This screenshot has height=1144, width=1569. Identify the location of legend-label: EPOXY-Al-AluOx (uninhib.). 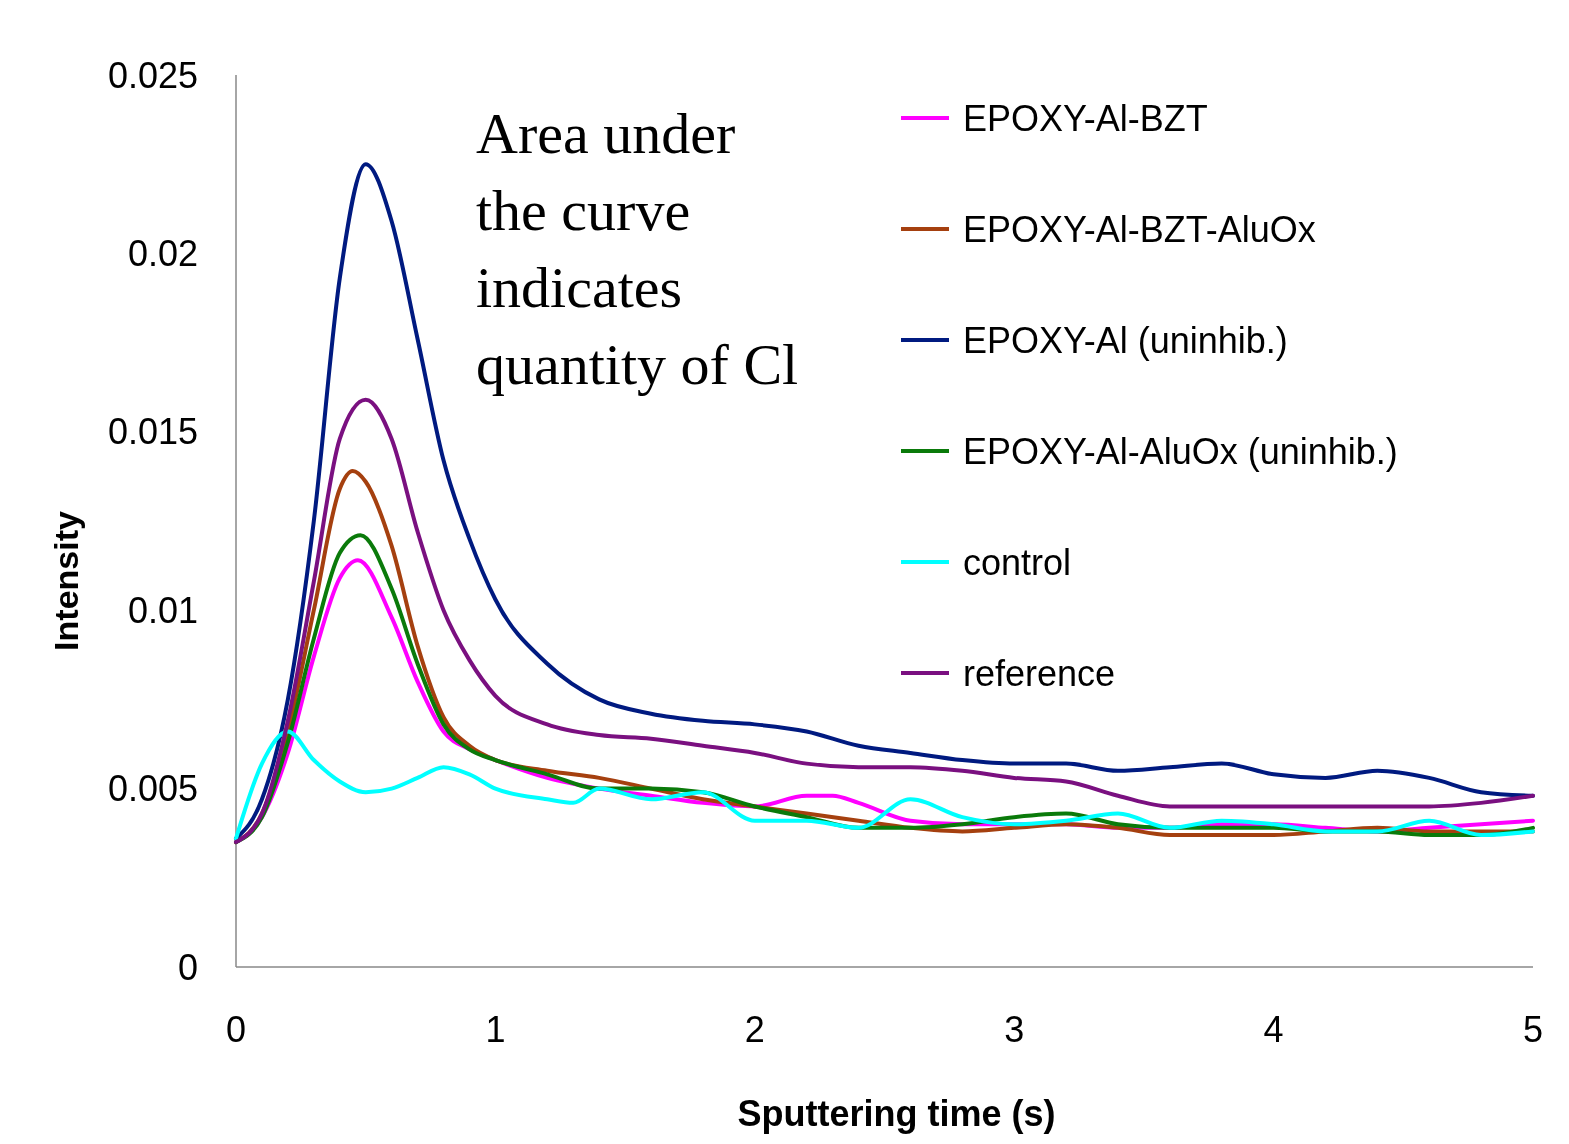
(1180, 451).